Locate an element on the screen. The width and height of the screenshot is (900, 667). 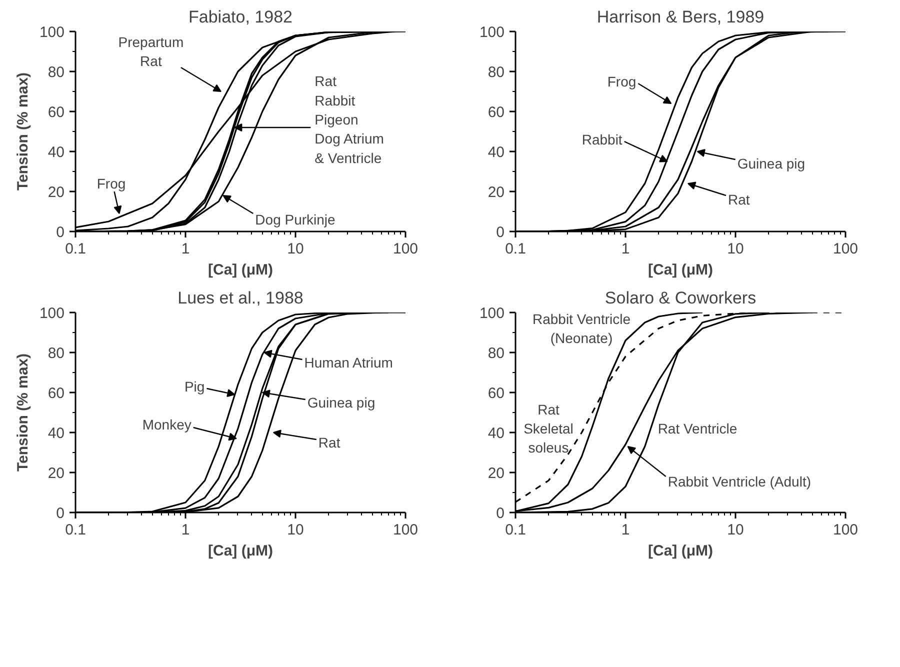
annotation: Rabbit is located at coordinates (602, 140).